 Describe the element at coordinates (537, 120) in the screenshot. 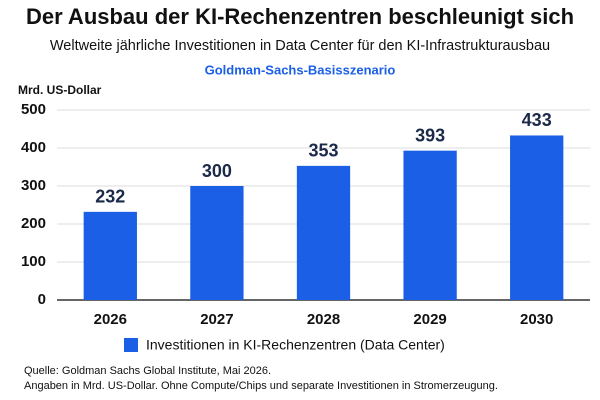

I see `data-label: 433` at that location.